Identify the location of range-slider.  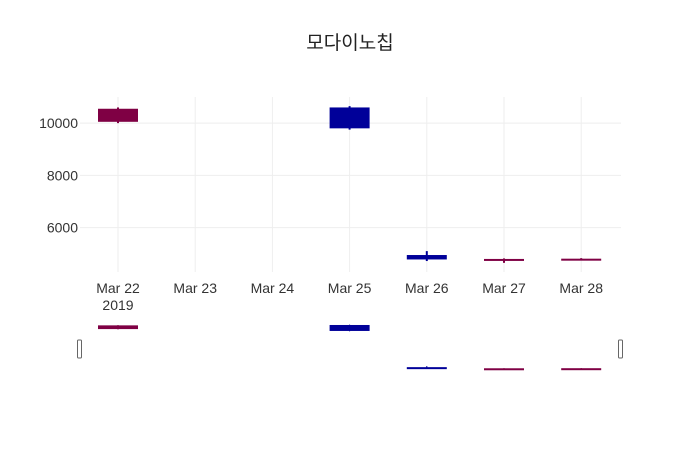
(350, 347).